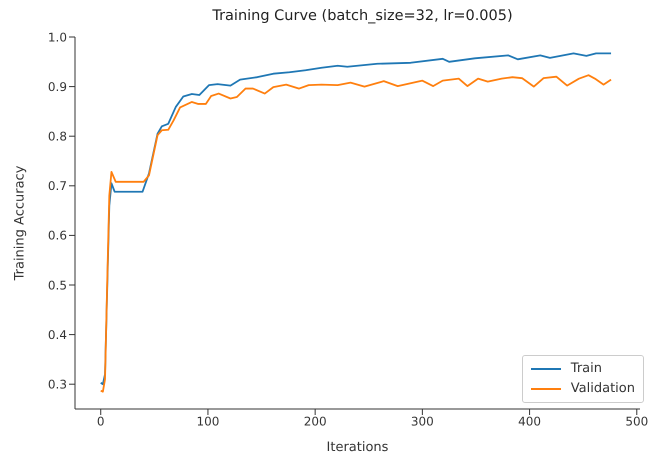 The image size is (660, 465). Describe the element at coordinates (57, 37) in the screenshot. I see `y-tick-label: 1.0` at that location.